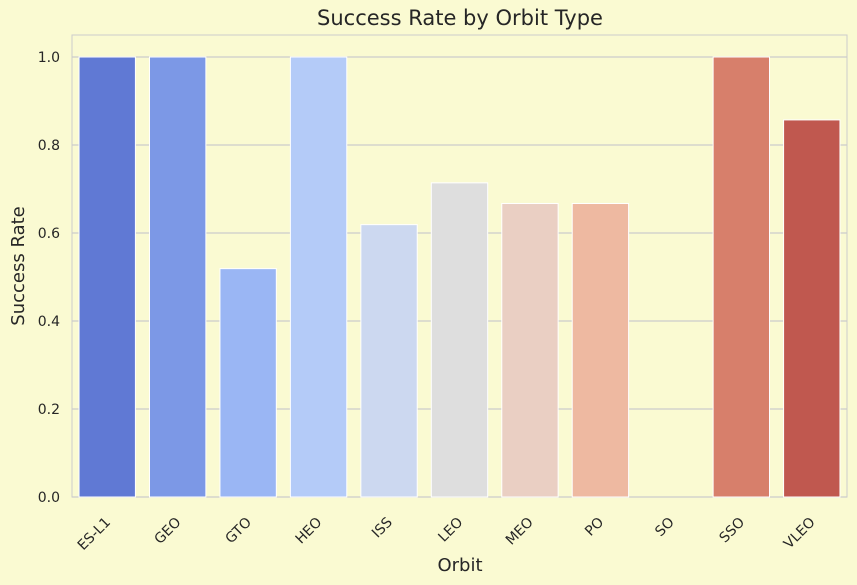 The width and height of the screenshot is (857, 585). What do you see at coordinates (94, 534) in the screenshot?
I see `x-tick-label: ES-L1` at bounding box center [94, 534].